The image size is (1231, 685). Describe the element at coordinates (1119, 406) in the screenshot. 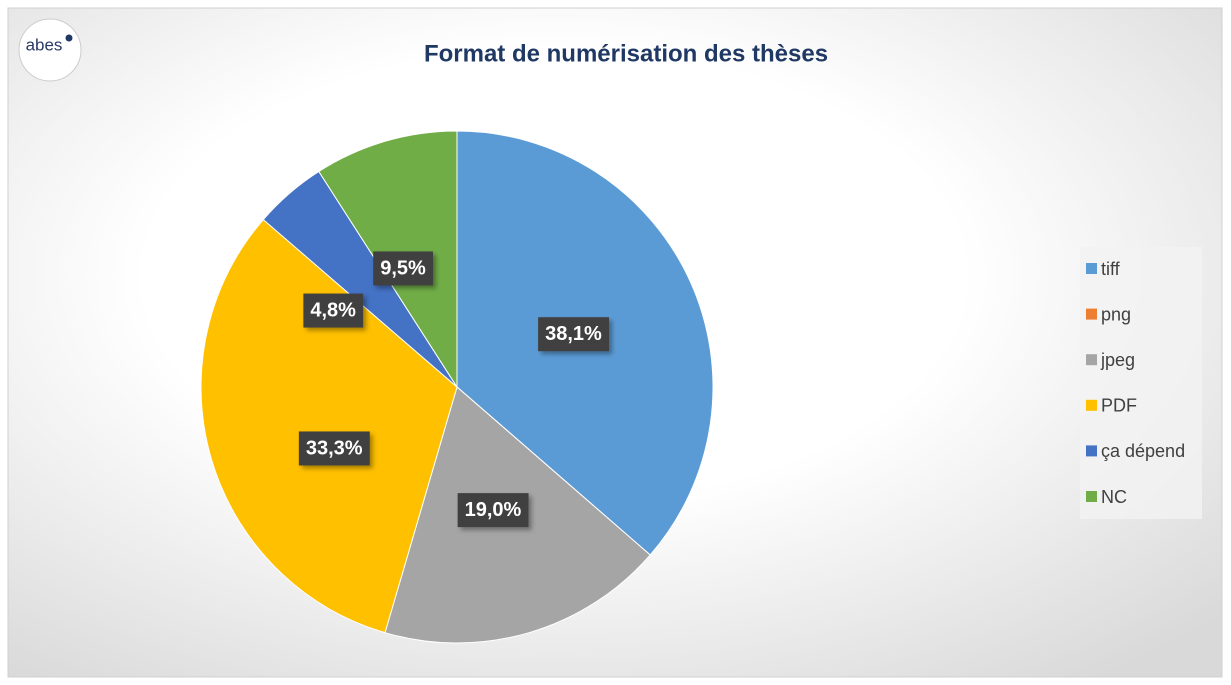

I see `legend-label: PDF` at that location.